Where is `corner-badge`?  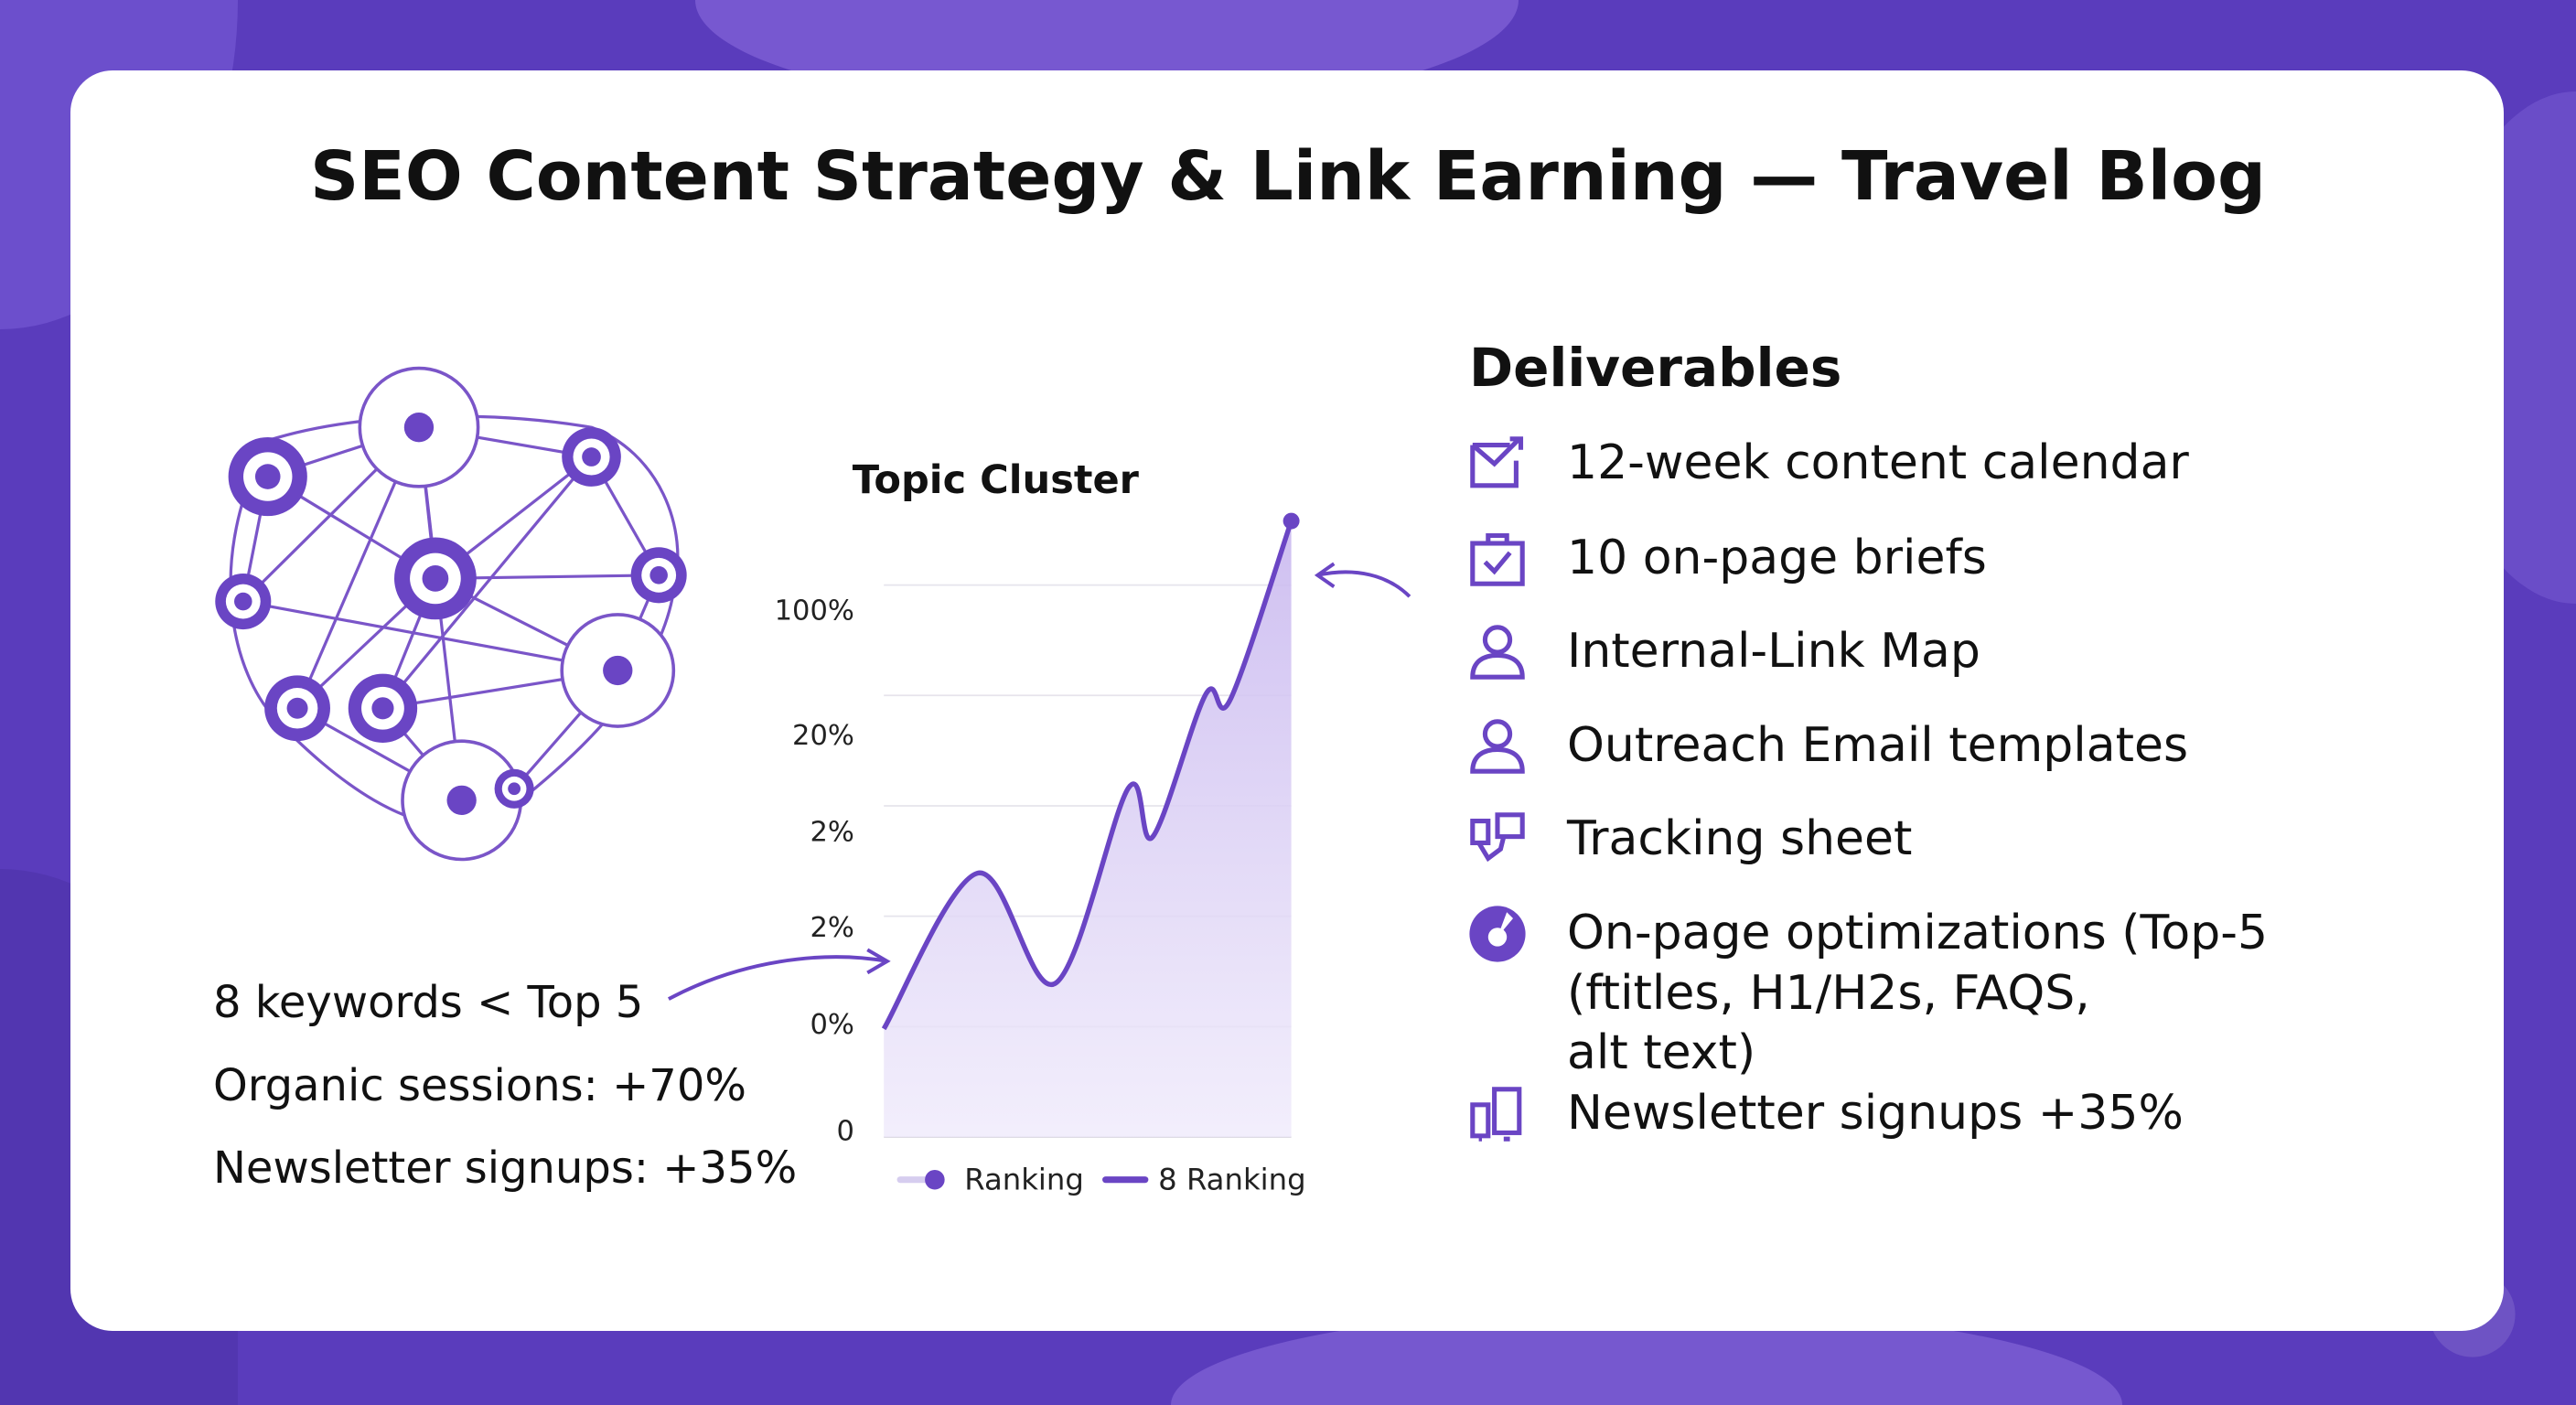 corner-badge is located at coordinates (2473, 1314).